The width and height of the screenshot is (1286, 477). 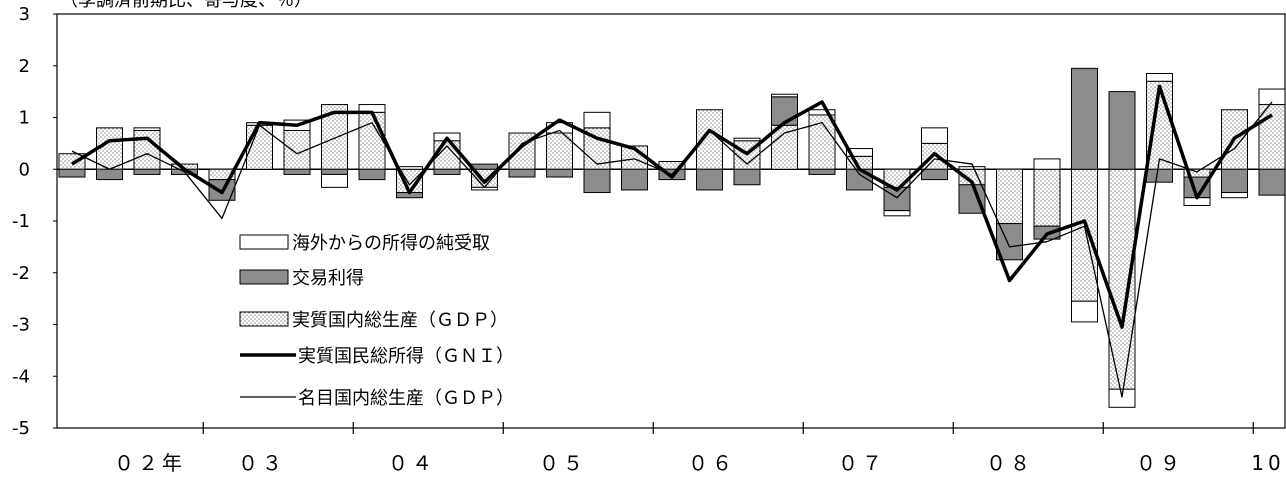 What do you see at coordinates (21, 273) in the screenshot?
I see `y-tick-label: -2` at bounding box center [21, 273].